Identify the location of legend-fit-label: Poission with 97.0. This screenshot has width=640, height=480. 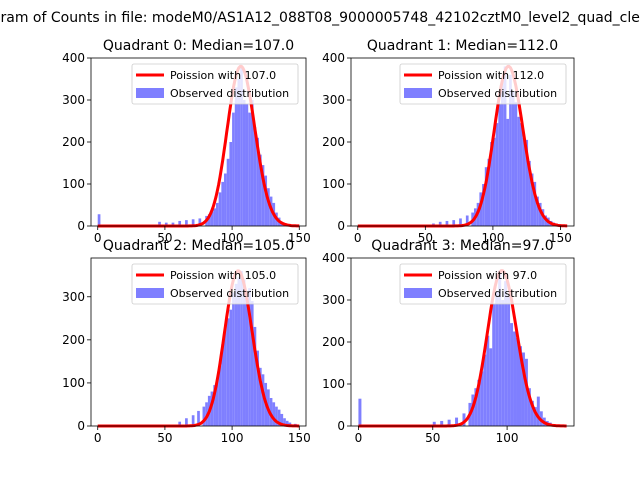
(487, 275).